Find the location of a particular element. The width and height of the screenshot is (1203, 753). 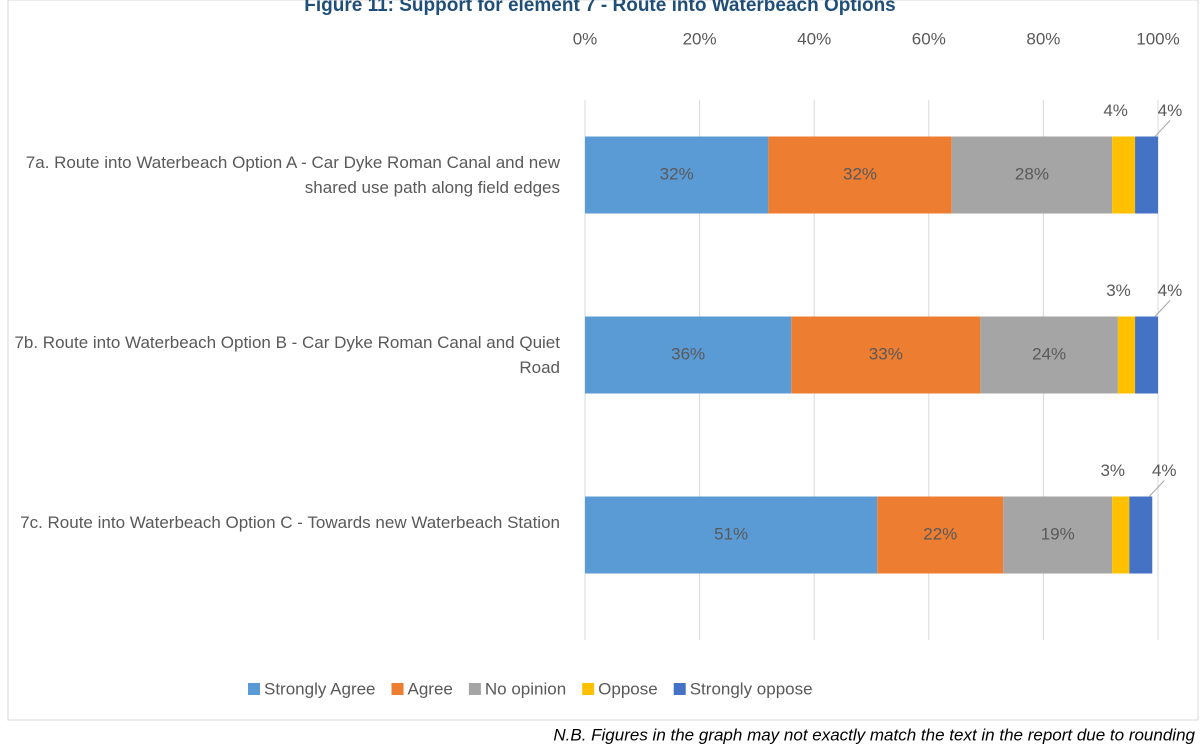

x-tick-label: 40% is located at coordinates (814, 38).